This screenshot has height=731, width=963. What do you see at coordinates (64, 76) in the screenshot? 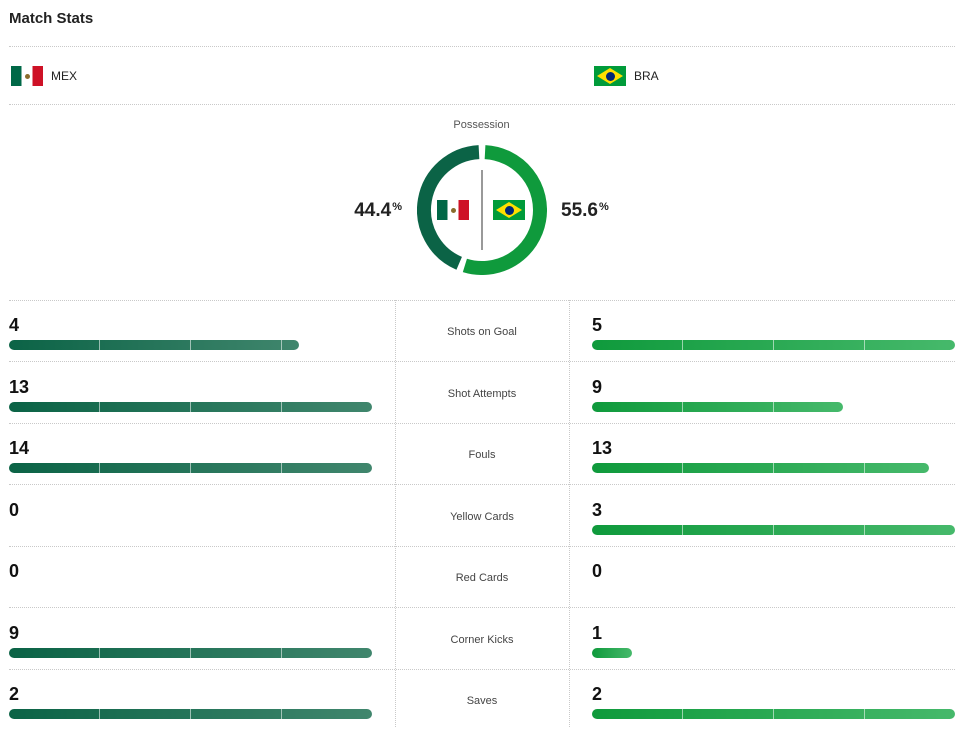
I see `home-team-abbr: MEX` at bounding box center [64, 76].